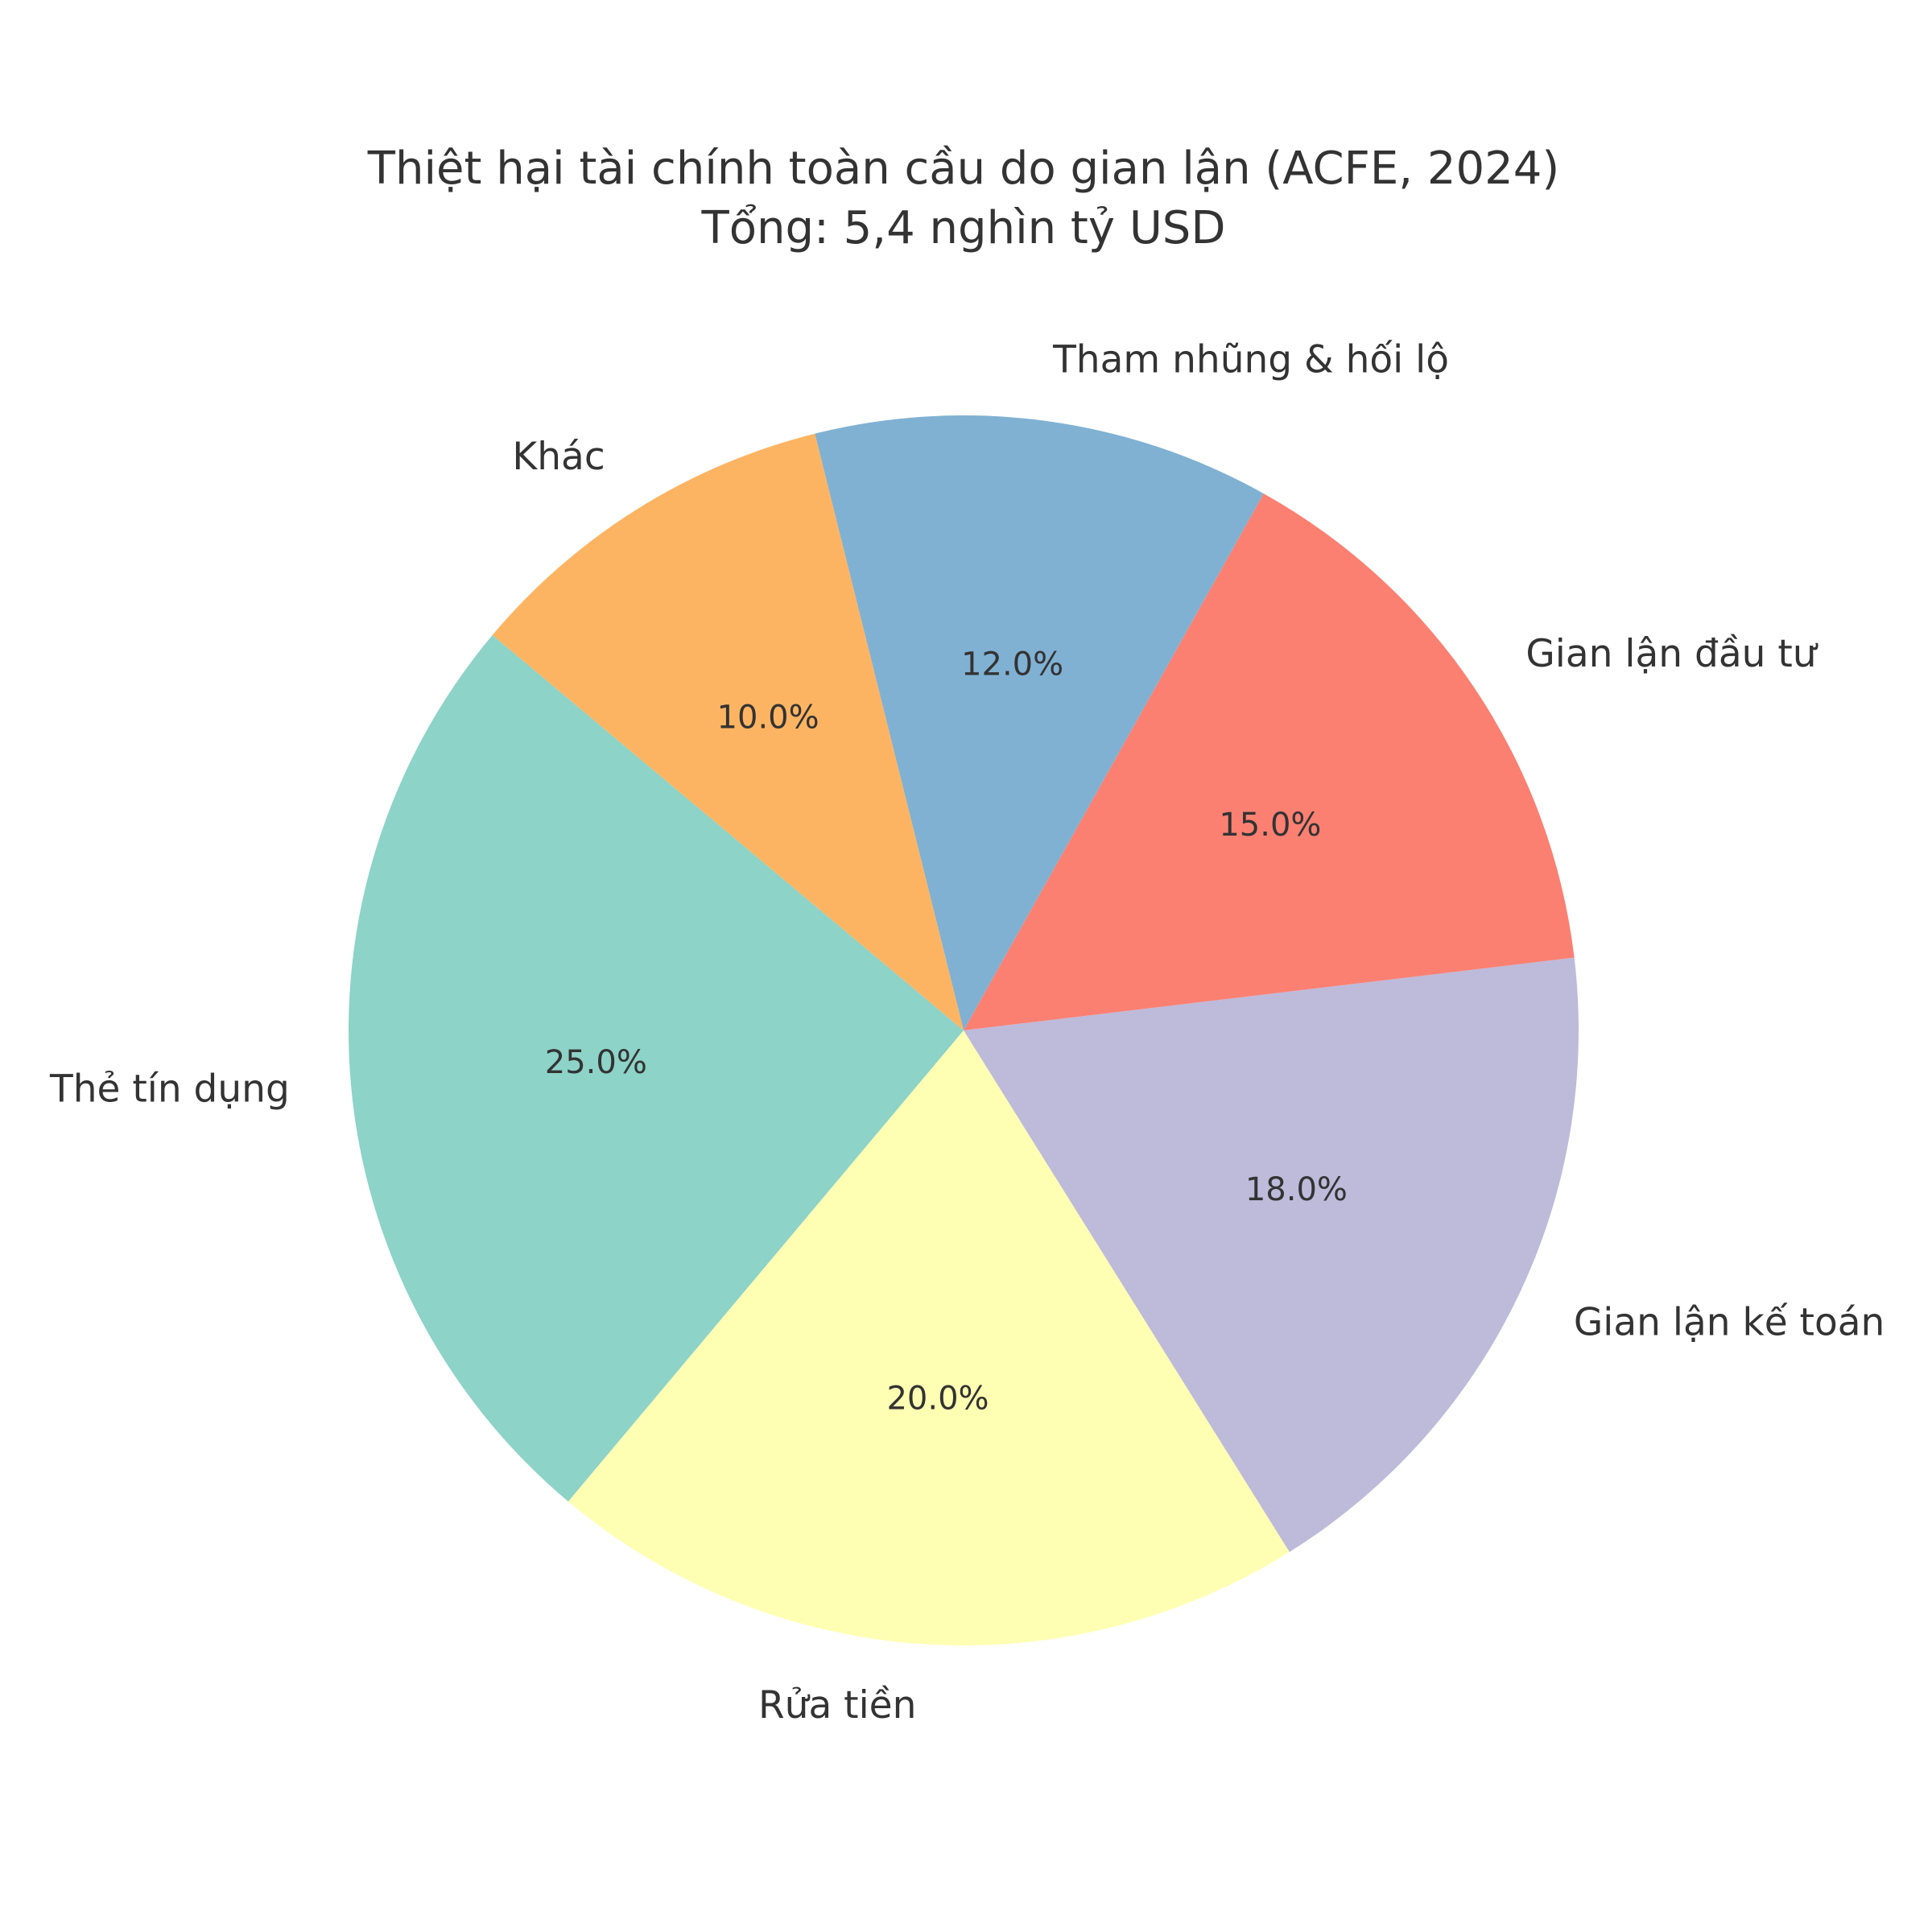 The width and height of the screenshot is (1932, 1932). I want to click on slice-percent-label: 10.0%, so click(768, 717).